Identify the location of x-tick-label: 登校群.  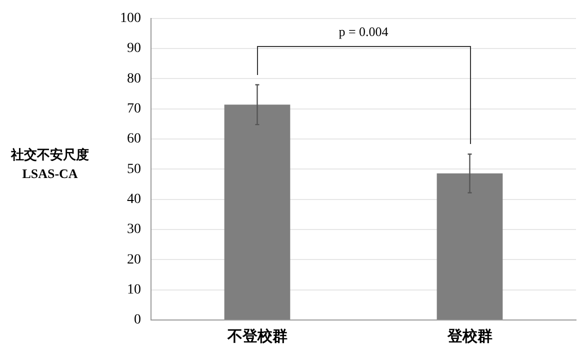
(469, 335).